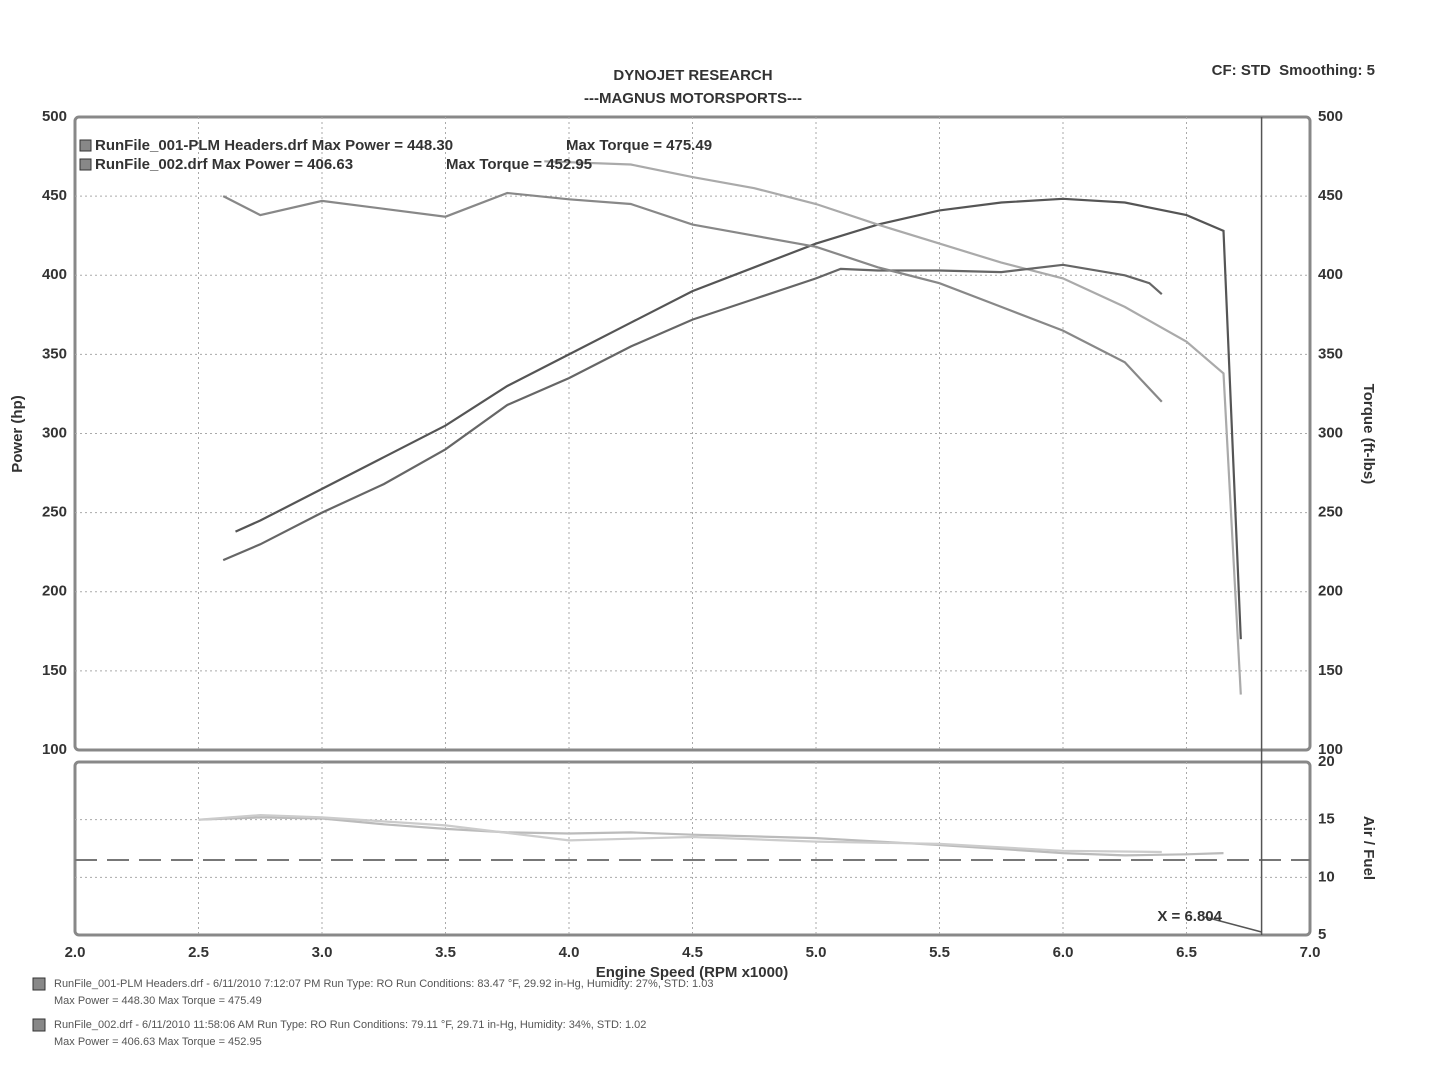  I want to click on legend-label: RunFile_002.drf Max Power = 406.63, so click(224, 164).